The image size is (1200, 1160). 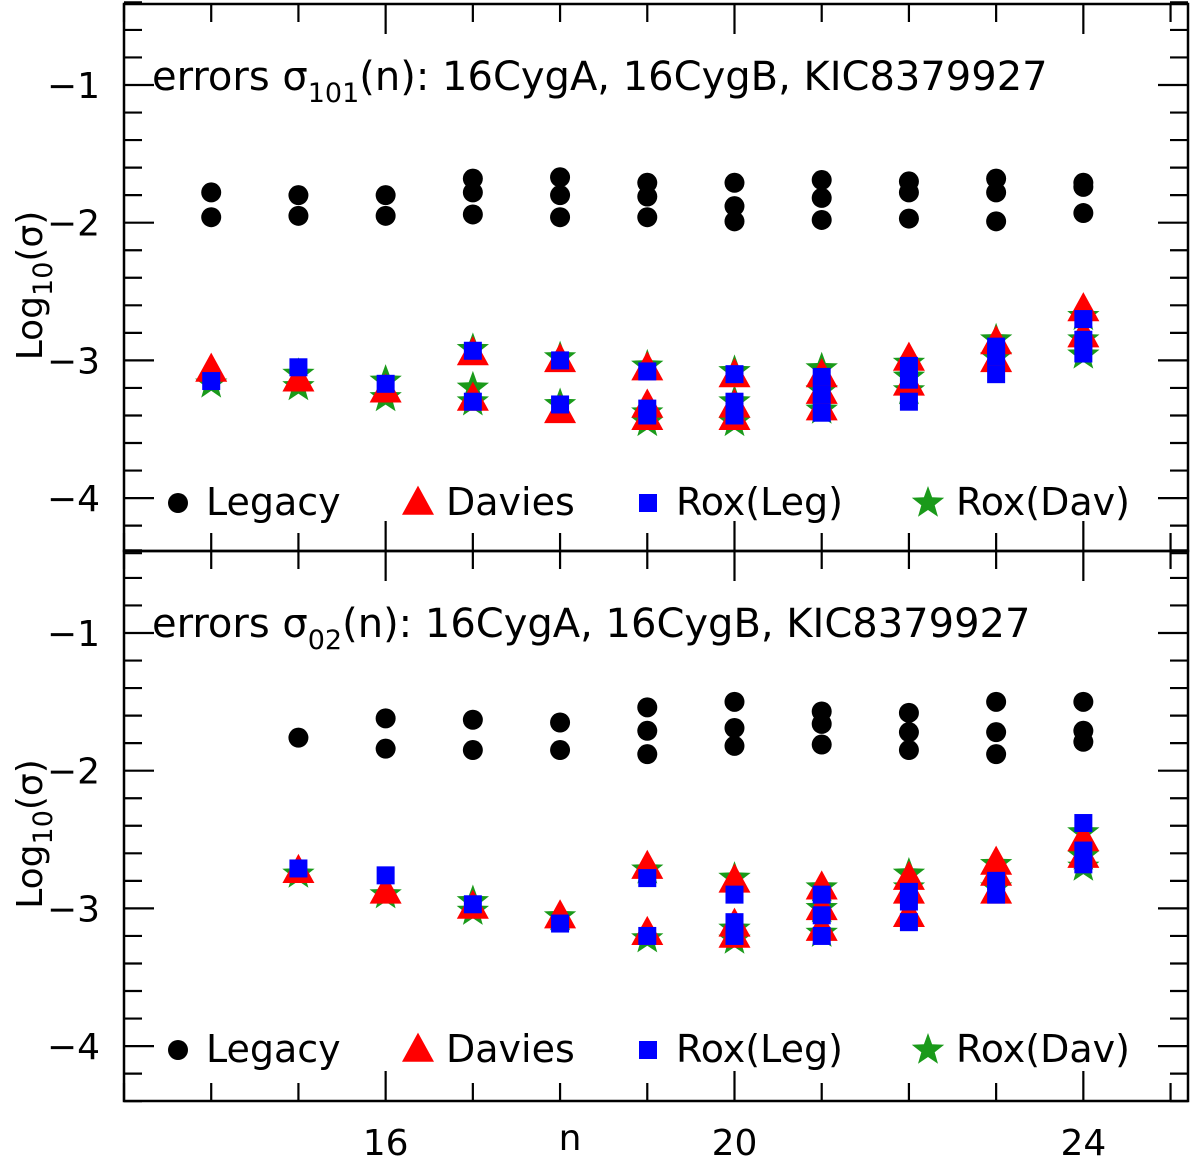 What do you see at coordinates (510, 502) in the screenshot?
I see `legend-label: Davies` at bounding box center [510, 502].